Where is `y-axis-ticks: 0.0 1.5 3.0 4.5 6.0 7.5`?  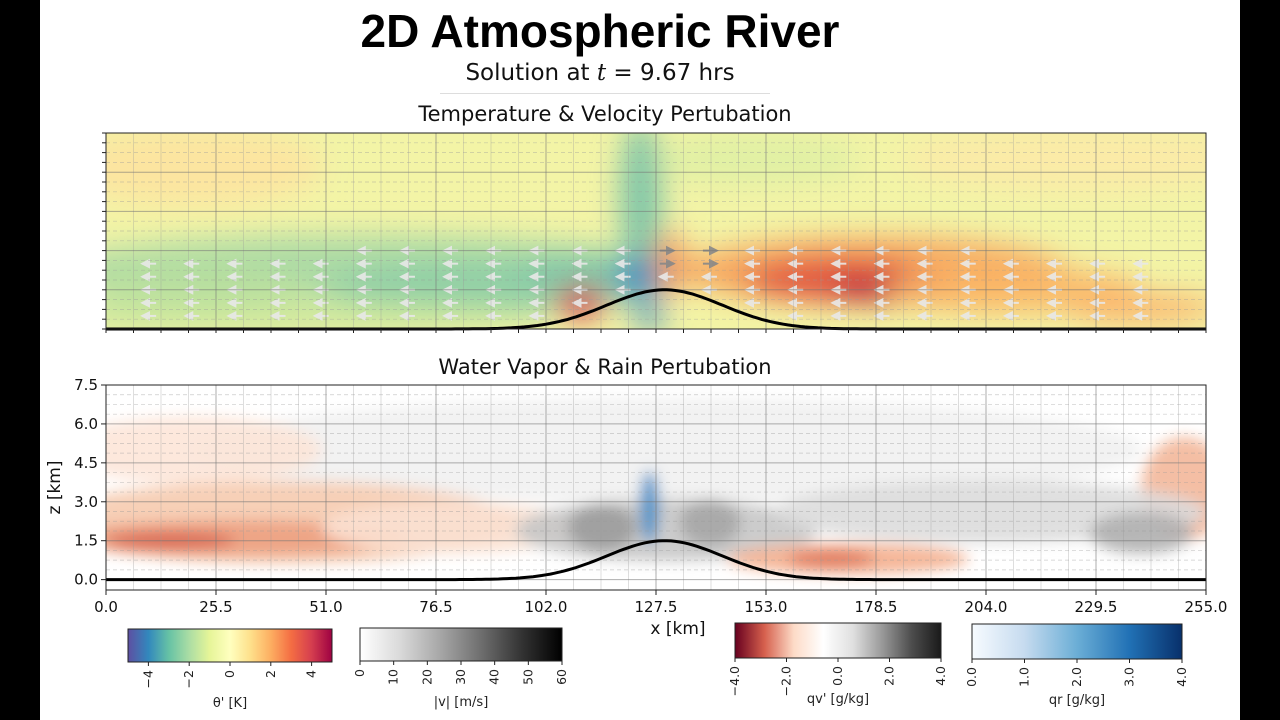
y-axis-ticks: 0.0 1.5 3.0 4.5 6.0 7.5 is located at coordinates (90, 482).